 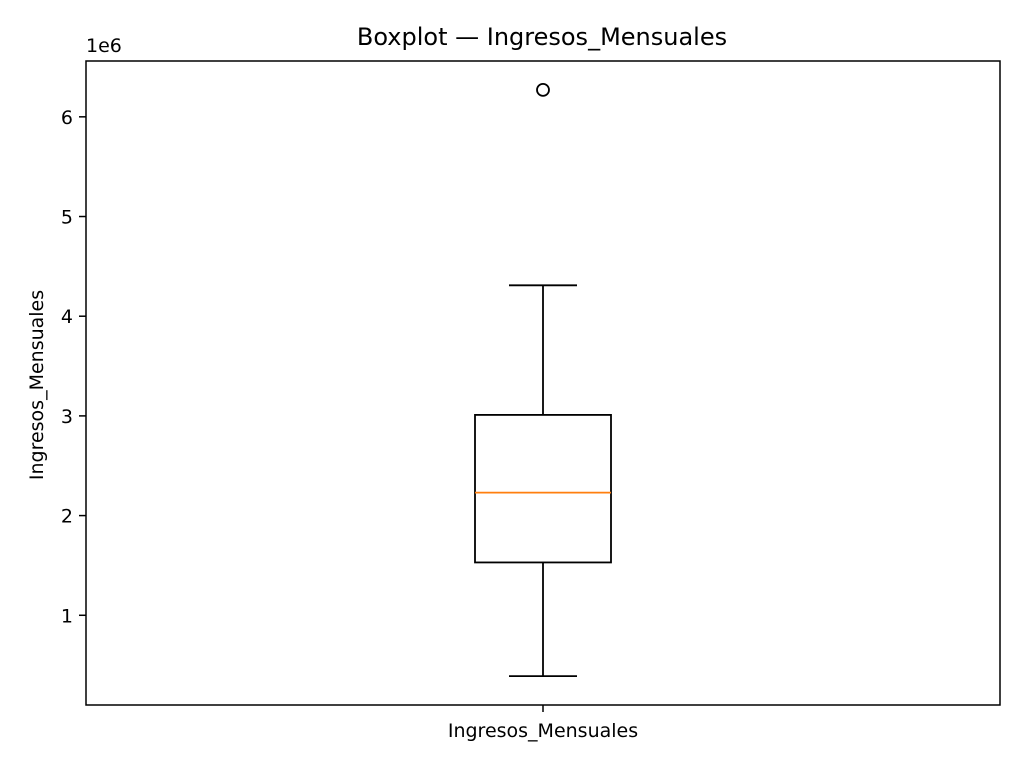 I want to click on y-tick-label: 3, so click(x=67, y=417).